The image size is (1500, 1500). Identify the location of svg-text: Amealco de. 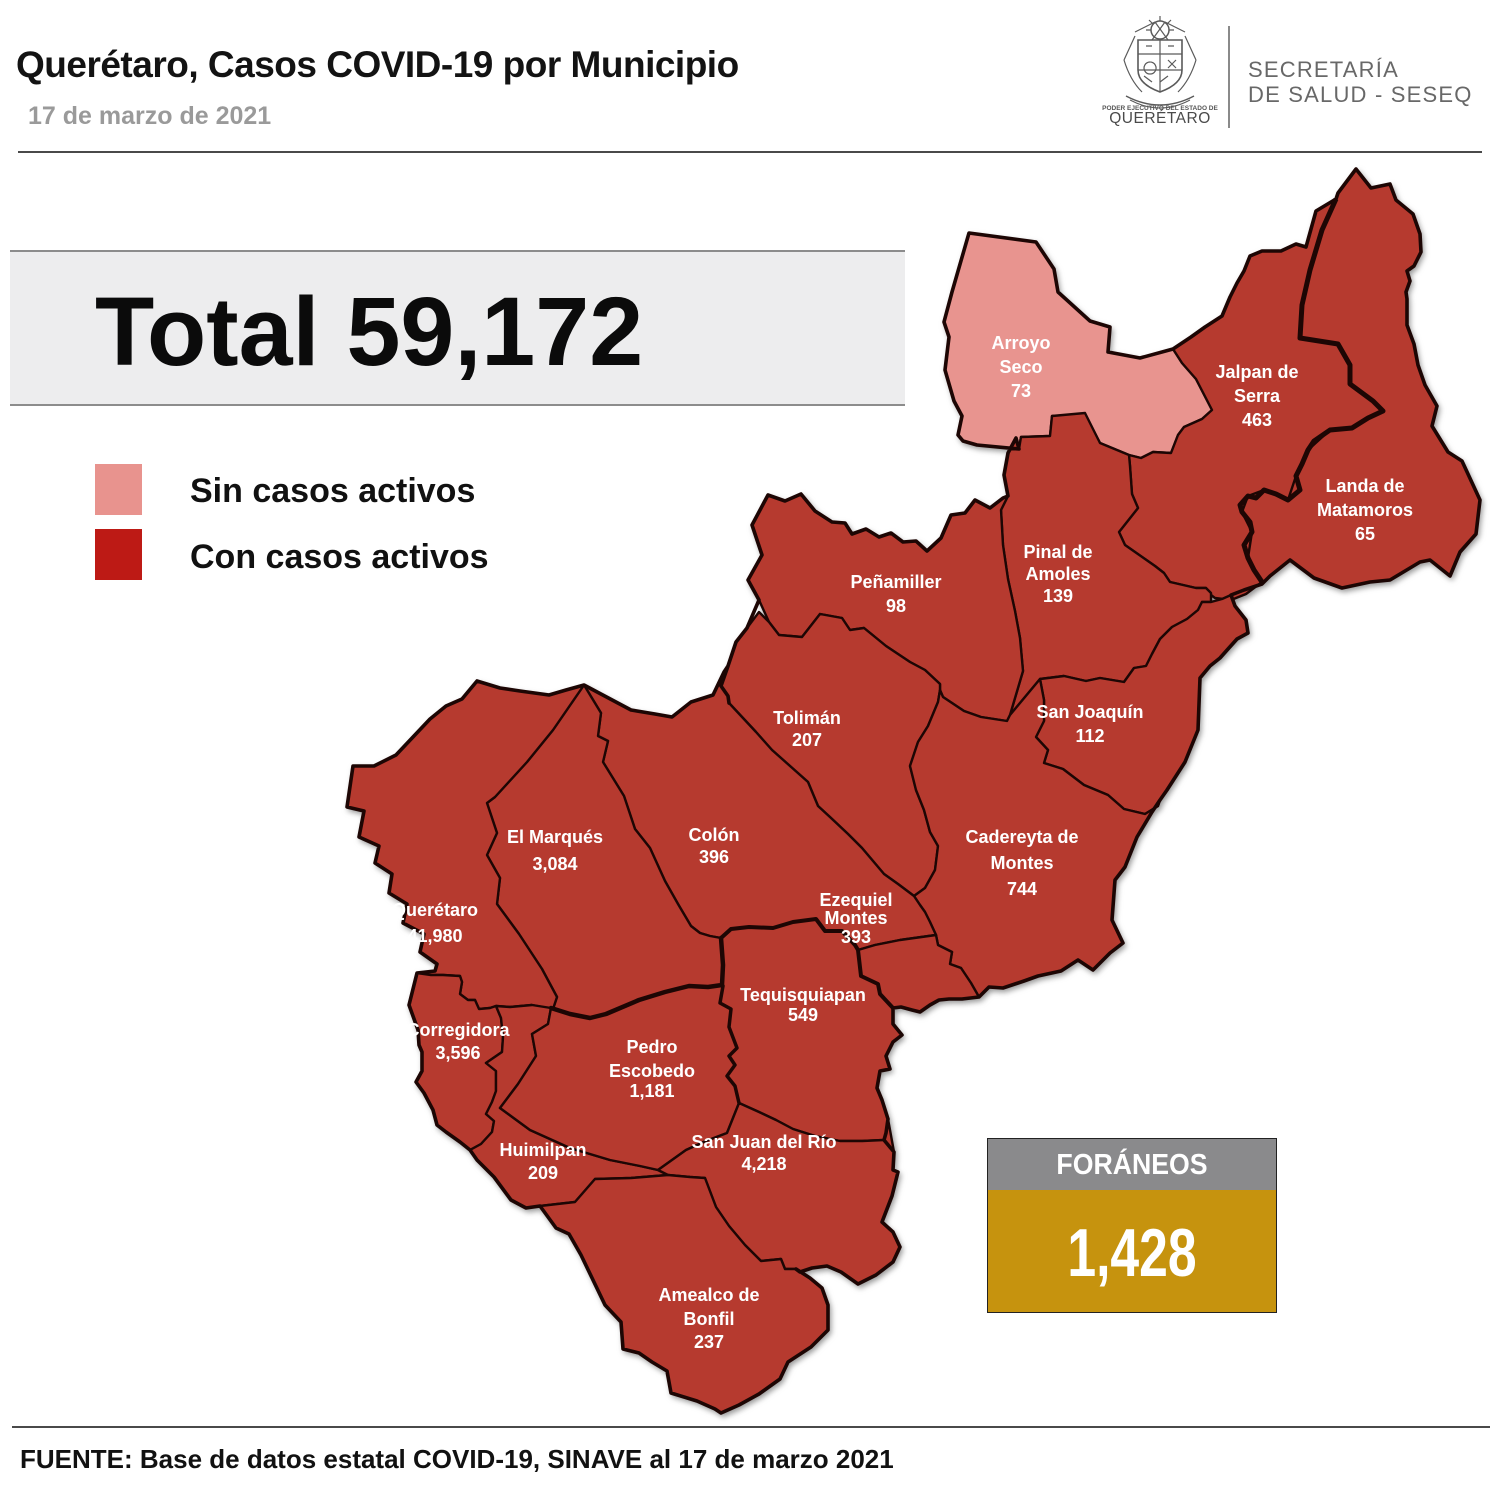
(708, 1295).